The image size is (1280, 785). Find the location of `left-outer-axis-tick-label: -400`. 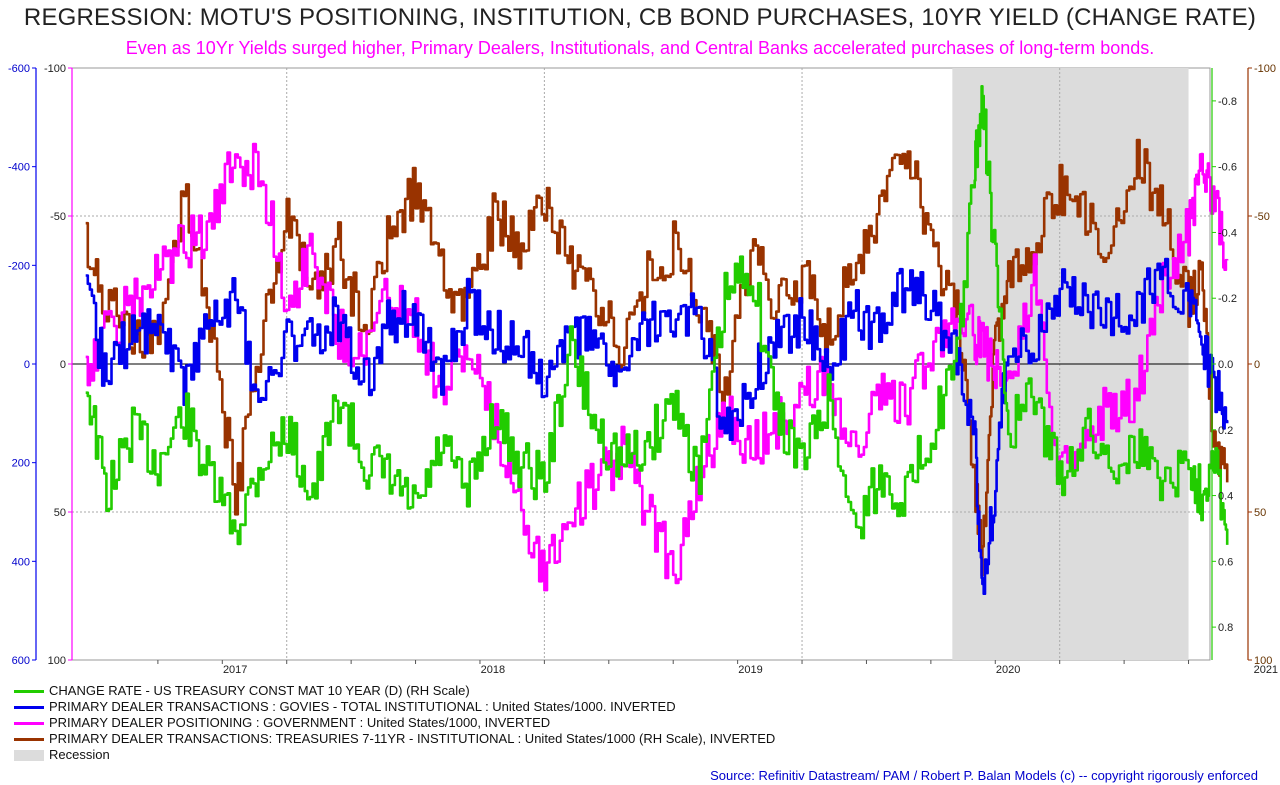

left-outer-axis-tick-label: -400 is located at coordinates (19, 168).